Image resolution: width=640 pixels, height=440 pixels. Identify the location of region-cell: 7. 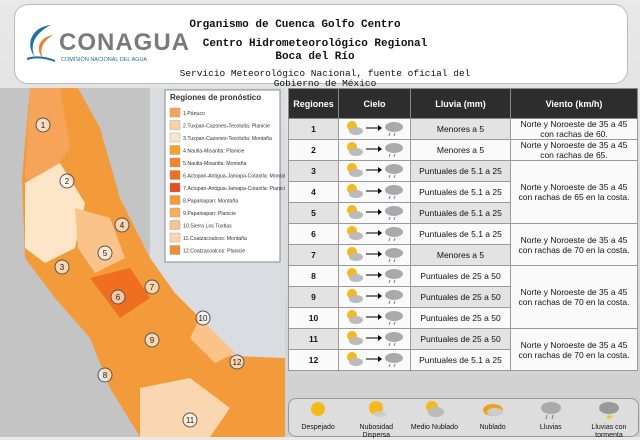
(313, 255).